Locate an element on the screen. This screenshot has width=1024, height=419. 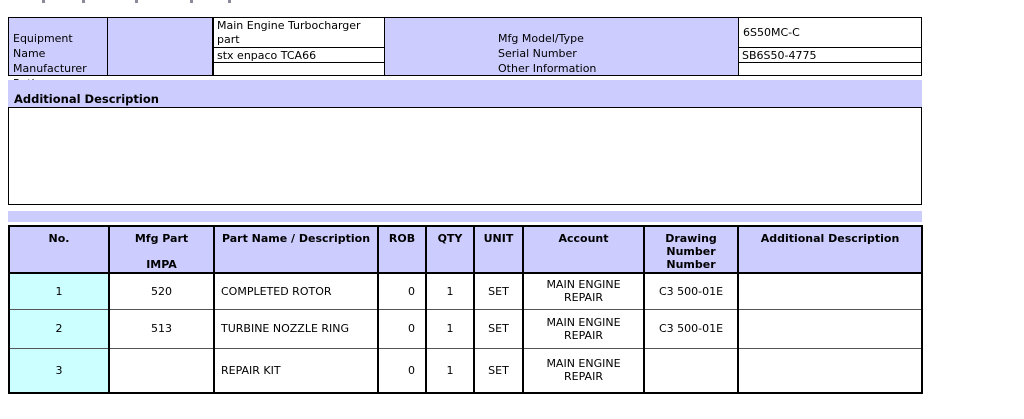
drawing-number-cell is located at coordinates (691, 370).